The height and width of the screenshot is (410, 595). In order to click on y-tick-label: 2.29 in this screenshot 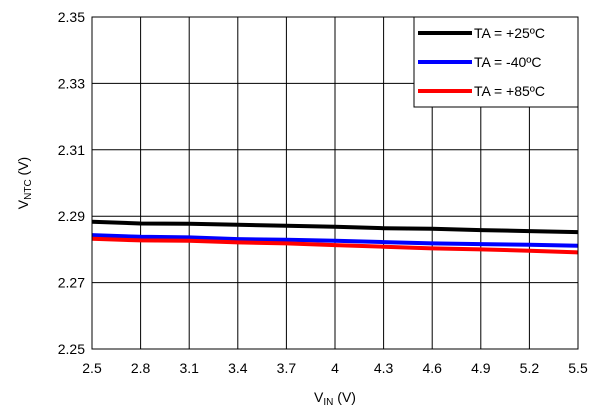, I will do `click(71, 216)`.